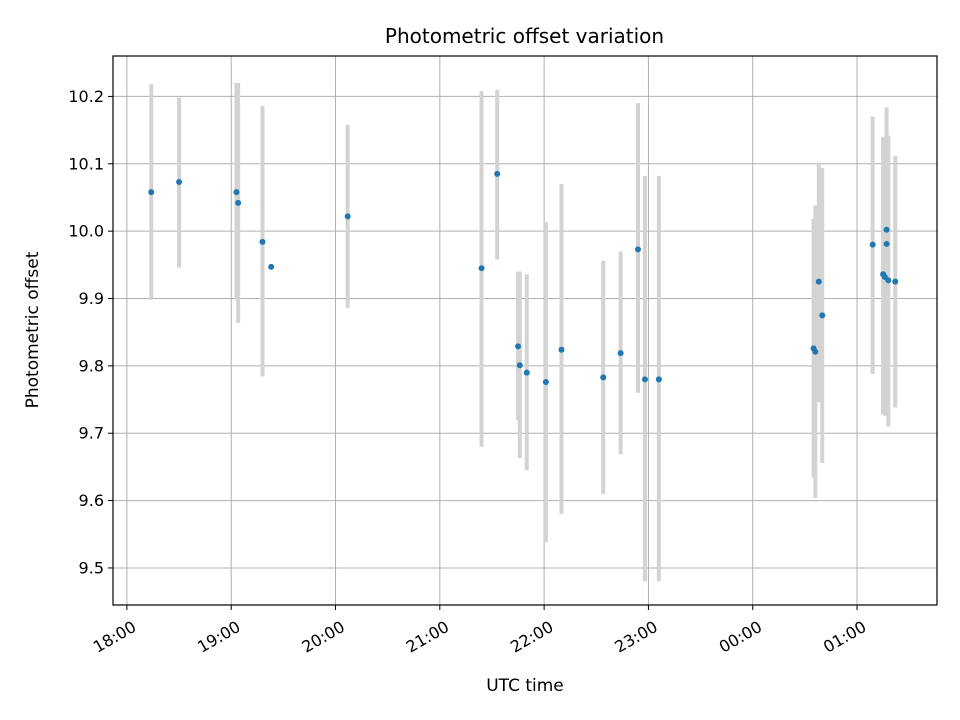 The width and height of the screenshot is (960, 720). Describe the element at coordinates (33, 329) in the screenshot. I see `y-axis-label: Photometric offset` at that location.